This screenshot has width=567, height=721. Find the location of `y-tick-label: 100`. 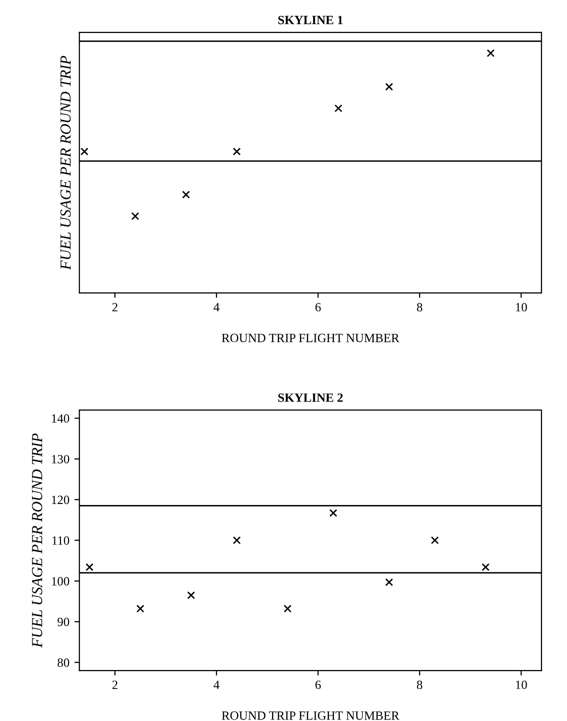

y-tick-label: 100 is located at coordinates (61, 581).